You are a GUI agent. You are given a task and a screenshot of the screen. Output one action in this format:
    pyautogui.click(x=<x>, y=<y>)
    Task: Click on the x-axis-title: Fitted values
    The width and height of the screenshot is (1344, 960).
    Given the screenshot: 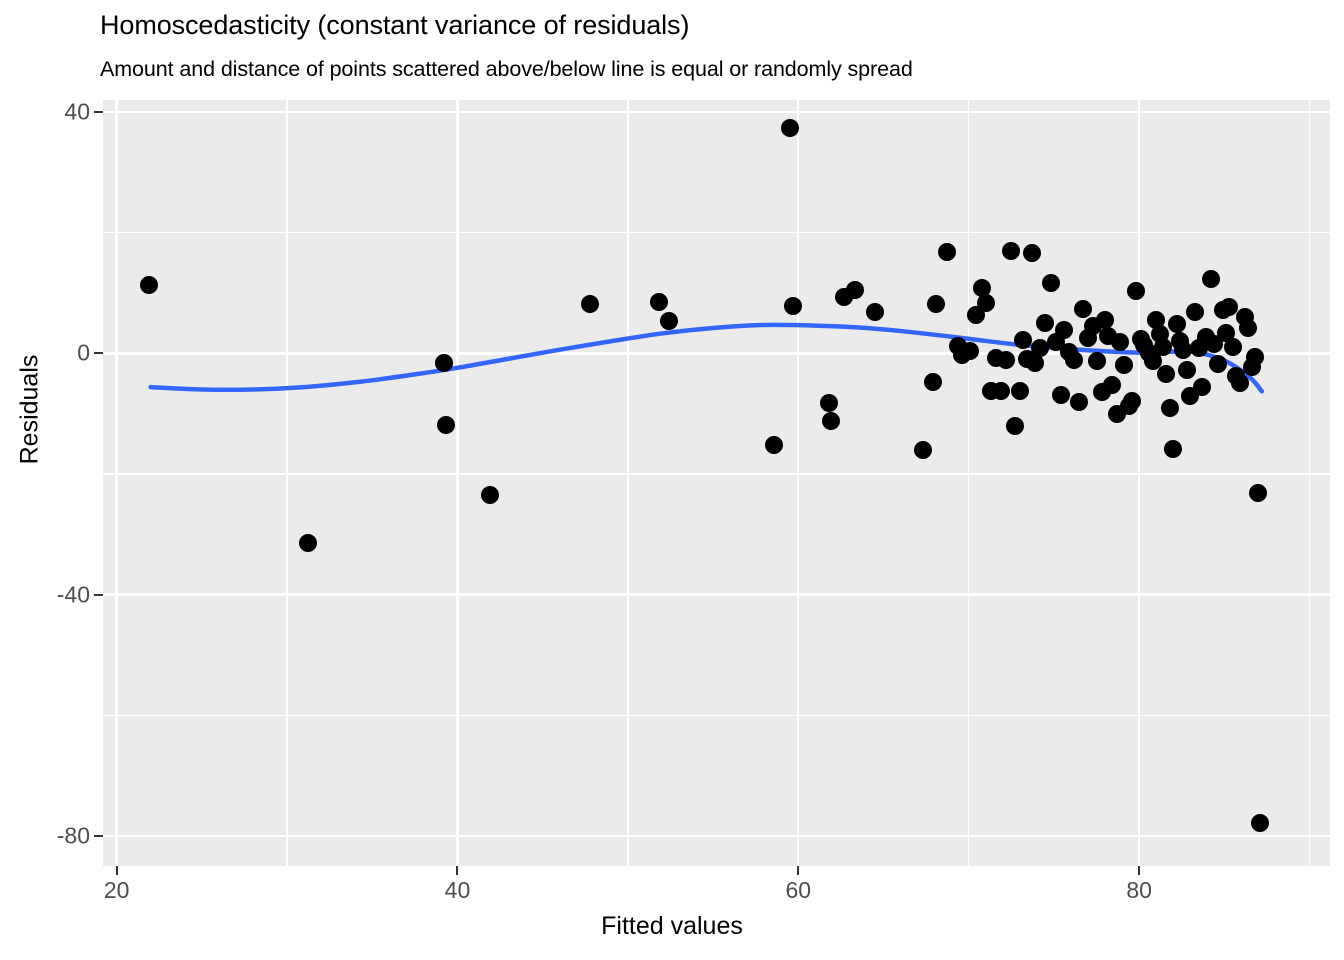 What is the action you would take?
    pyautogui.click(x=672, y=926)
    